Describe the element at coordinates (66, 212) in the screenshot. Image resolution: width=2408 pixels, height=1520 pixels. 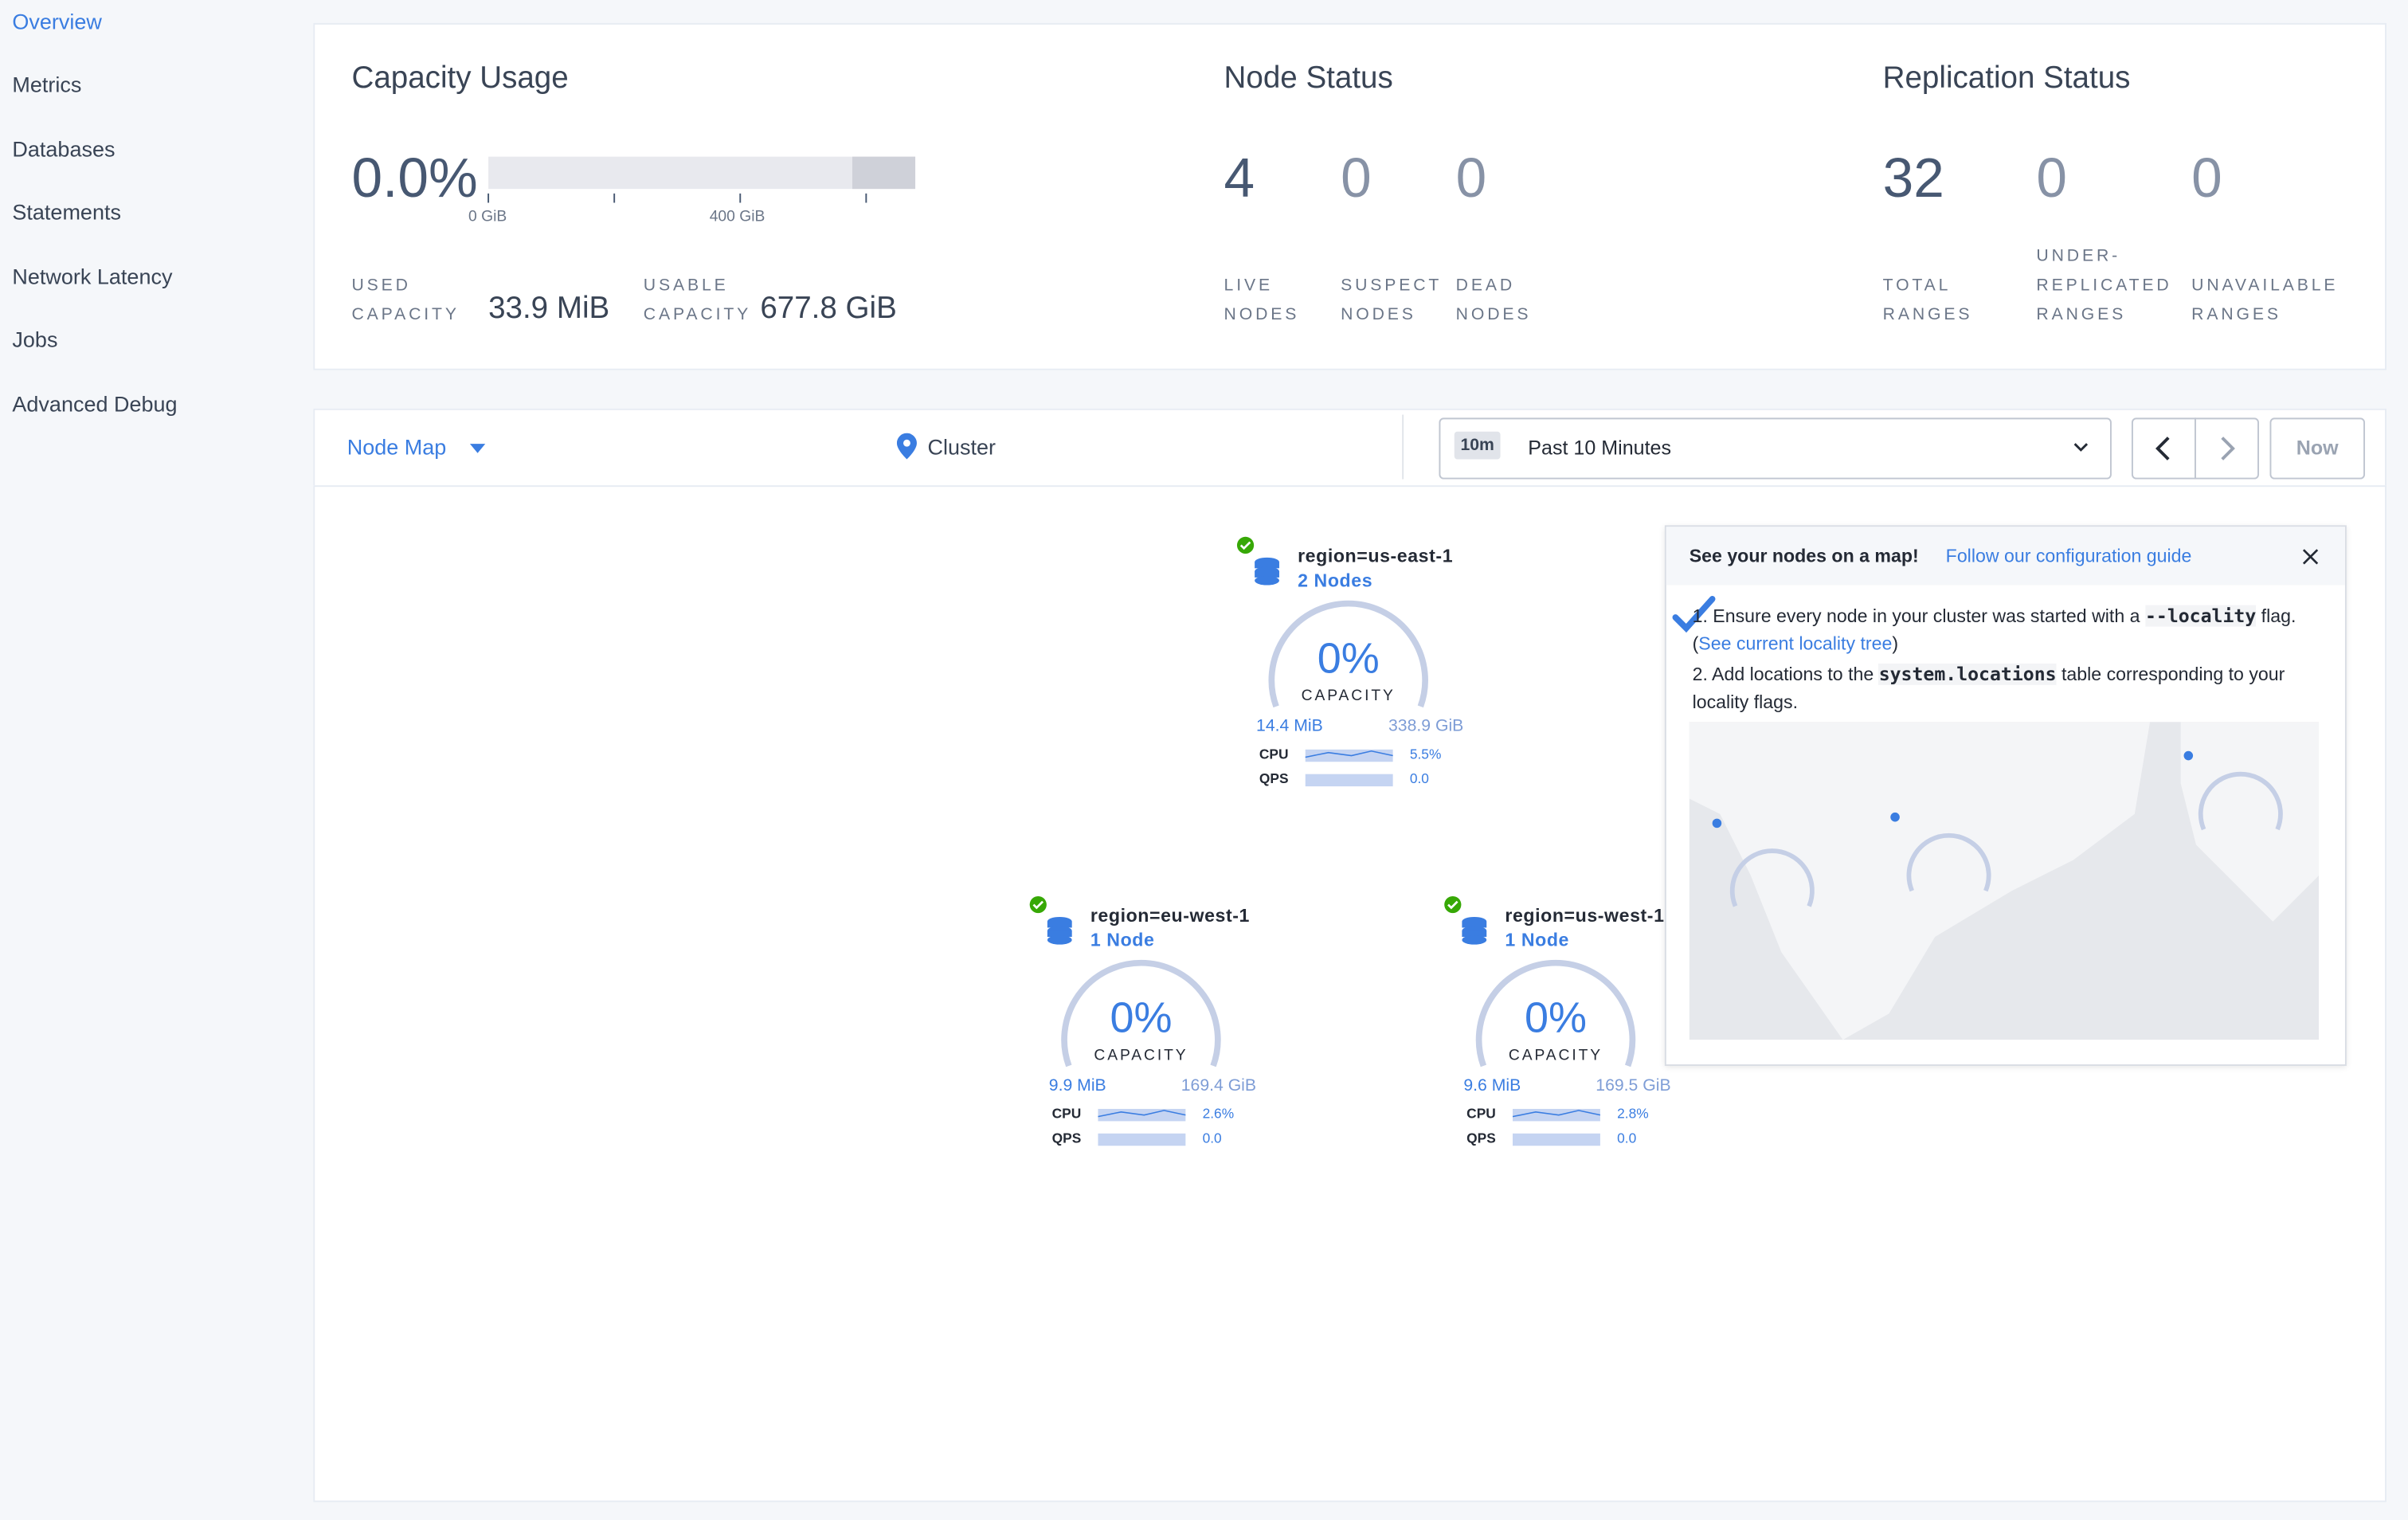
I see `nav-item: Statements` at that location.